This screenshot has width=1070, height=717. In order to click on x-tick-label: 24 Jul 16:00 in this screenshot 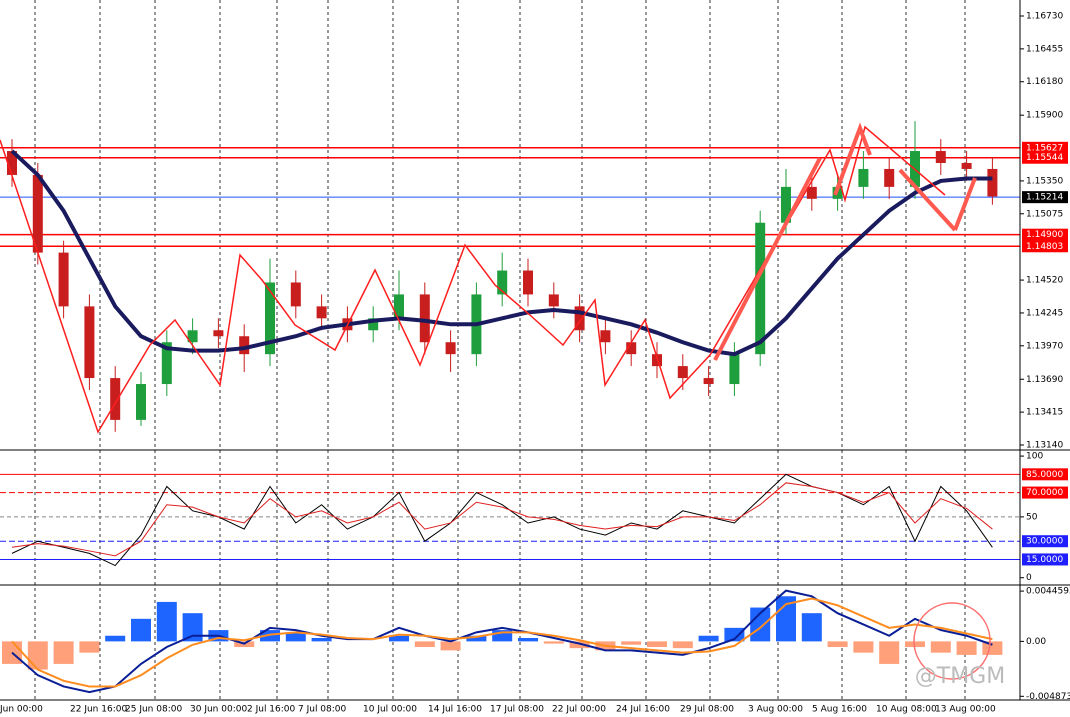, I will do `click(643, 710)`.